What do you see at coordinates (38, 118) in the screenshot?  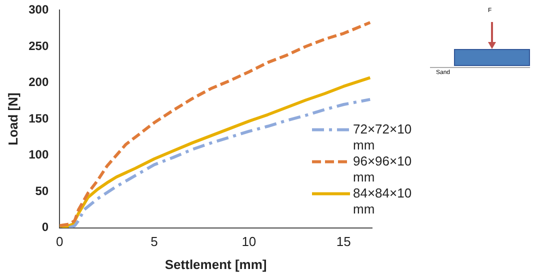 I see `y-tick-label: 150` at bounding box center [38, 118].